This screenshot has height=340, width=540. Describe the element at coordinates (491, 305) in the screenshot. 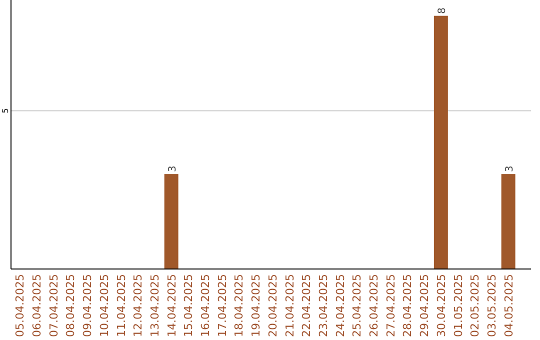

I see `x-tick-label: 03.05.2025` at that location.